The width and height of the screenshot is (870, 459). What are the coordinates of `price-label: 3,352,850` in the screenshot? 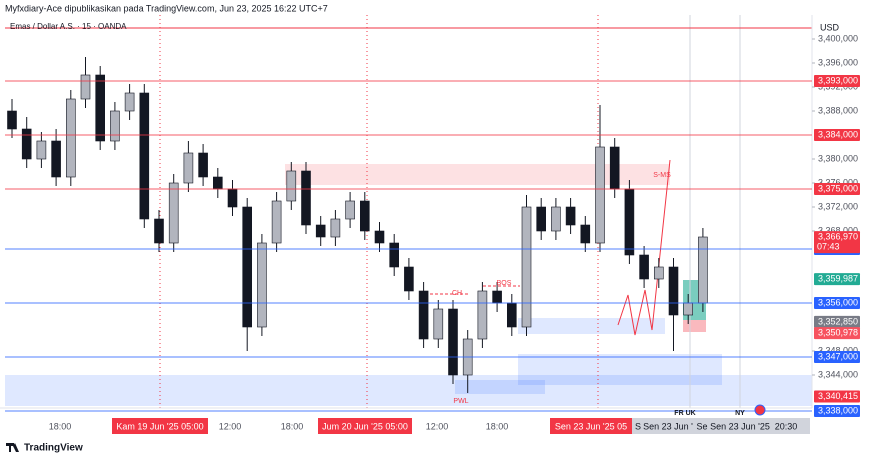 It's located at (838, 321).